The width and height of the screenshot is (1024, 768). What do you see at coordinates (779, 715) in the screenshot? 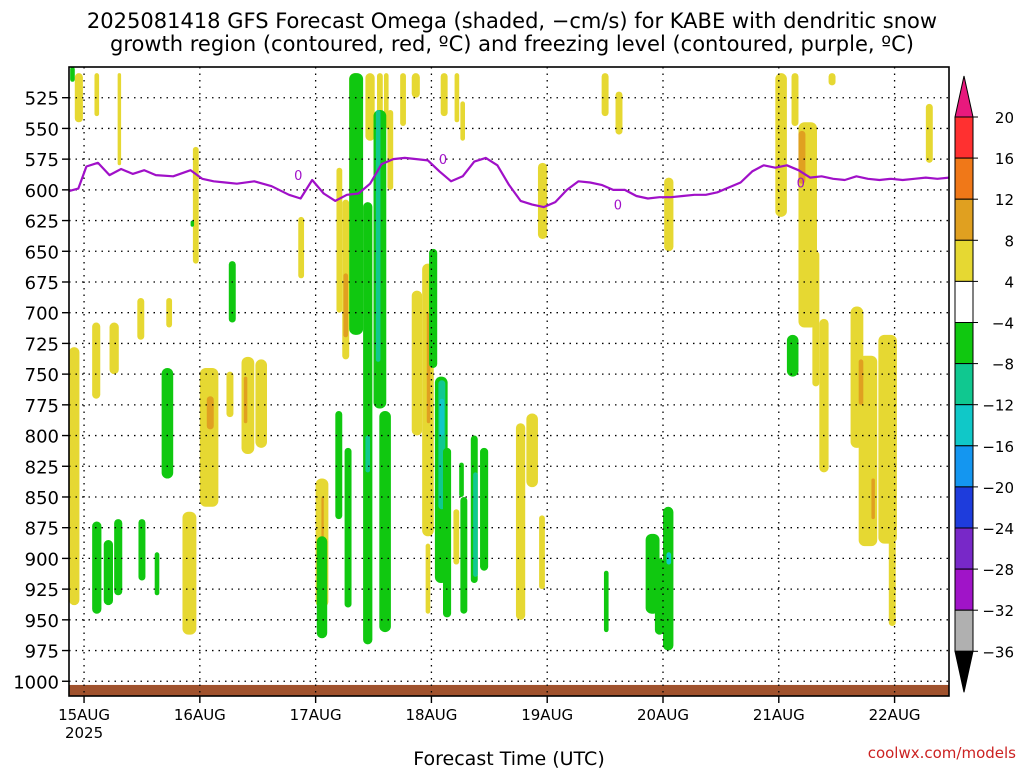
I see `x-tick-label: 21AUG` at bounding box center [779, 715].